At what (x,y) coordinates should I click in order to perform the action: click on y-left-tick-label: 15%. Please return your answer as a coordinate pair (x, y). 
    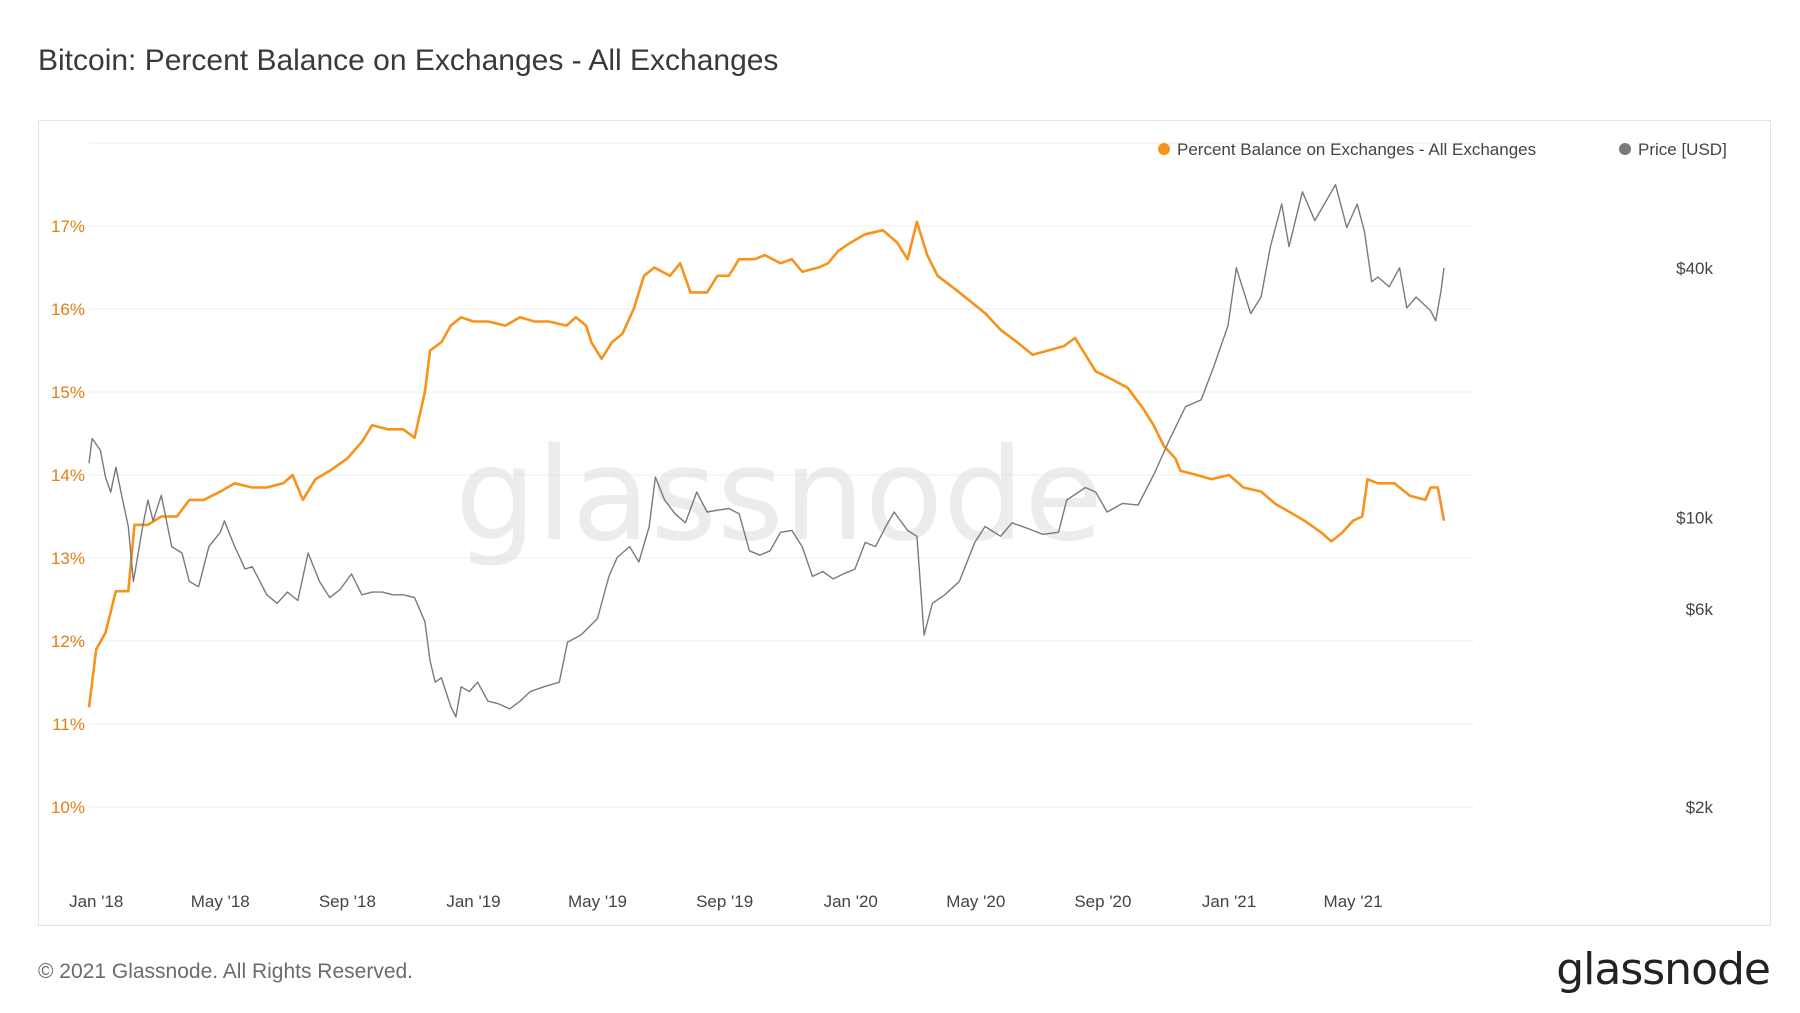
    Looking at the image, I should click on (68, 392).